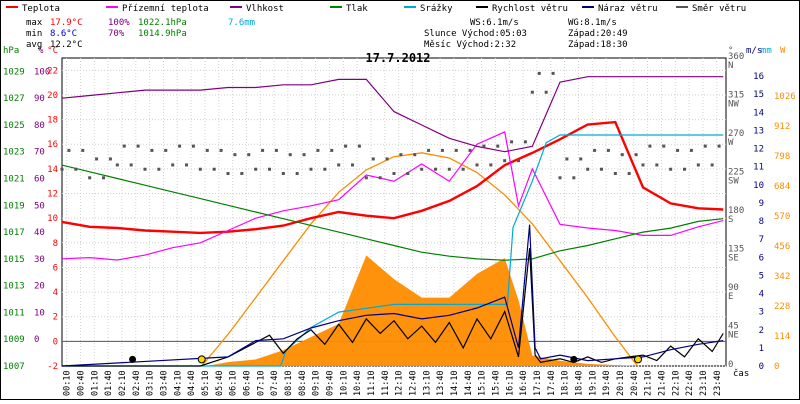  Describe the element at coordinates (598, 45) in the screenshot. I see `astro-moon-set: Západ:18:30` at that location.